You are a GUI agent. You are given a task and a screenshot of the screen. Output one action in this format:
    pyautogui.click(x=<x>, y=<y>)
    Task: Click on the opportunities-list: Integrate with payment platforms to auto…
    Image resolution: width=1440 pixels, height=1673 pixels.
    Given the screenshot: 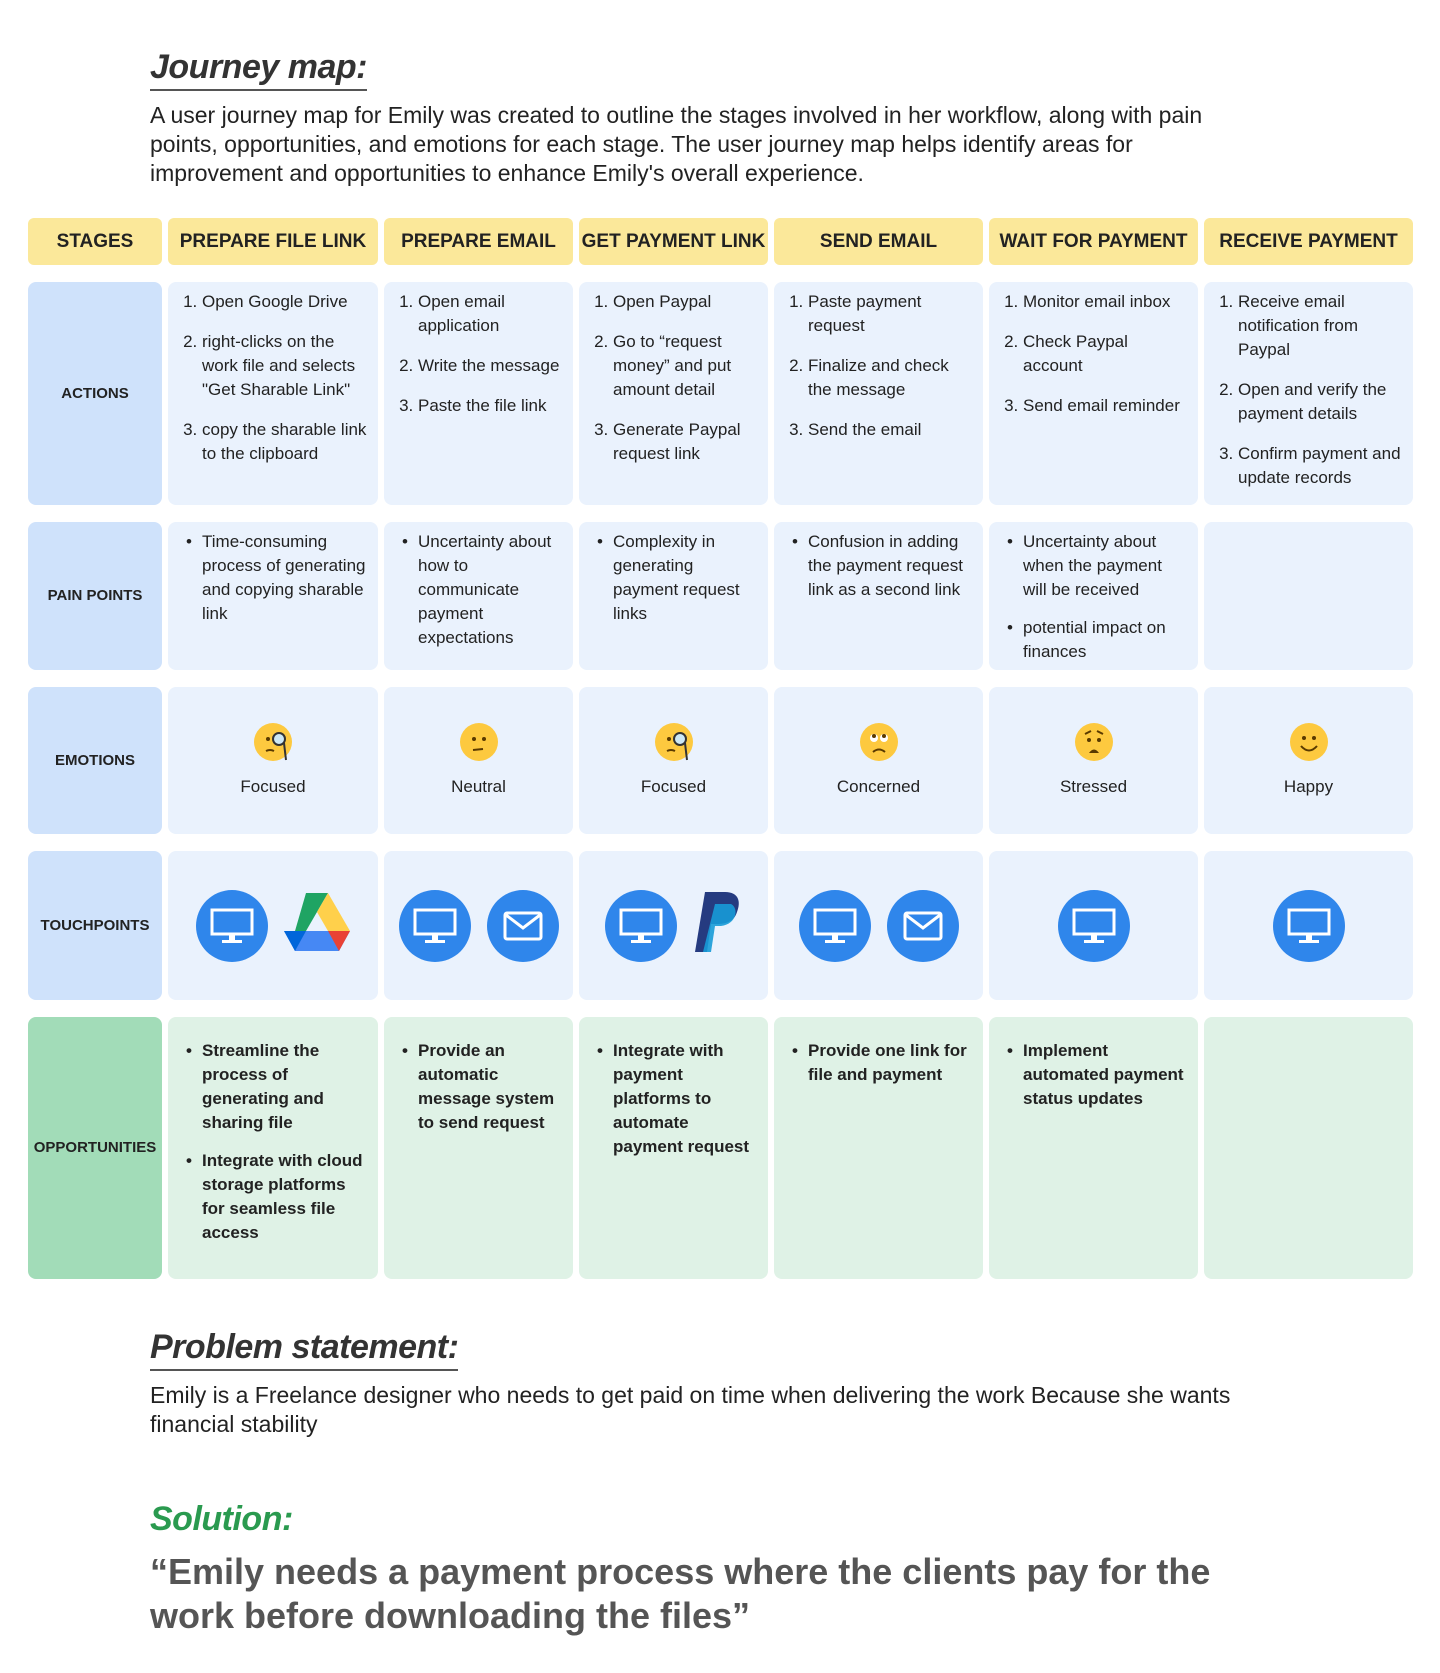 What is the action you would take?
    pyautogui.click(x=675, y=1099)
    